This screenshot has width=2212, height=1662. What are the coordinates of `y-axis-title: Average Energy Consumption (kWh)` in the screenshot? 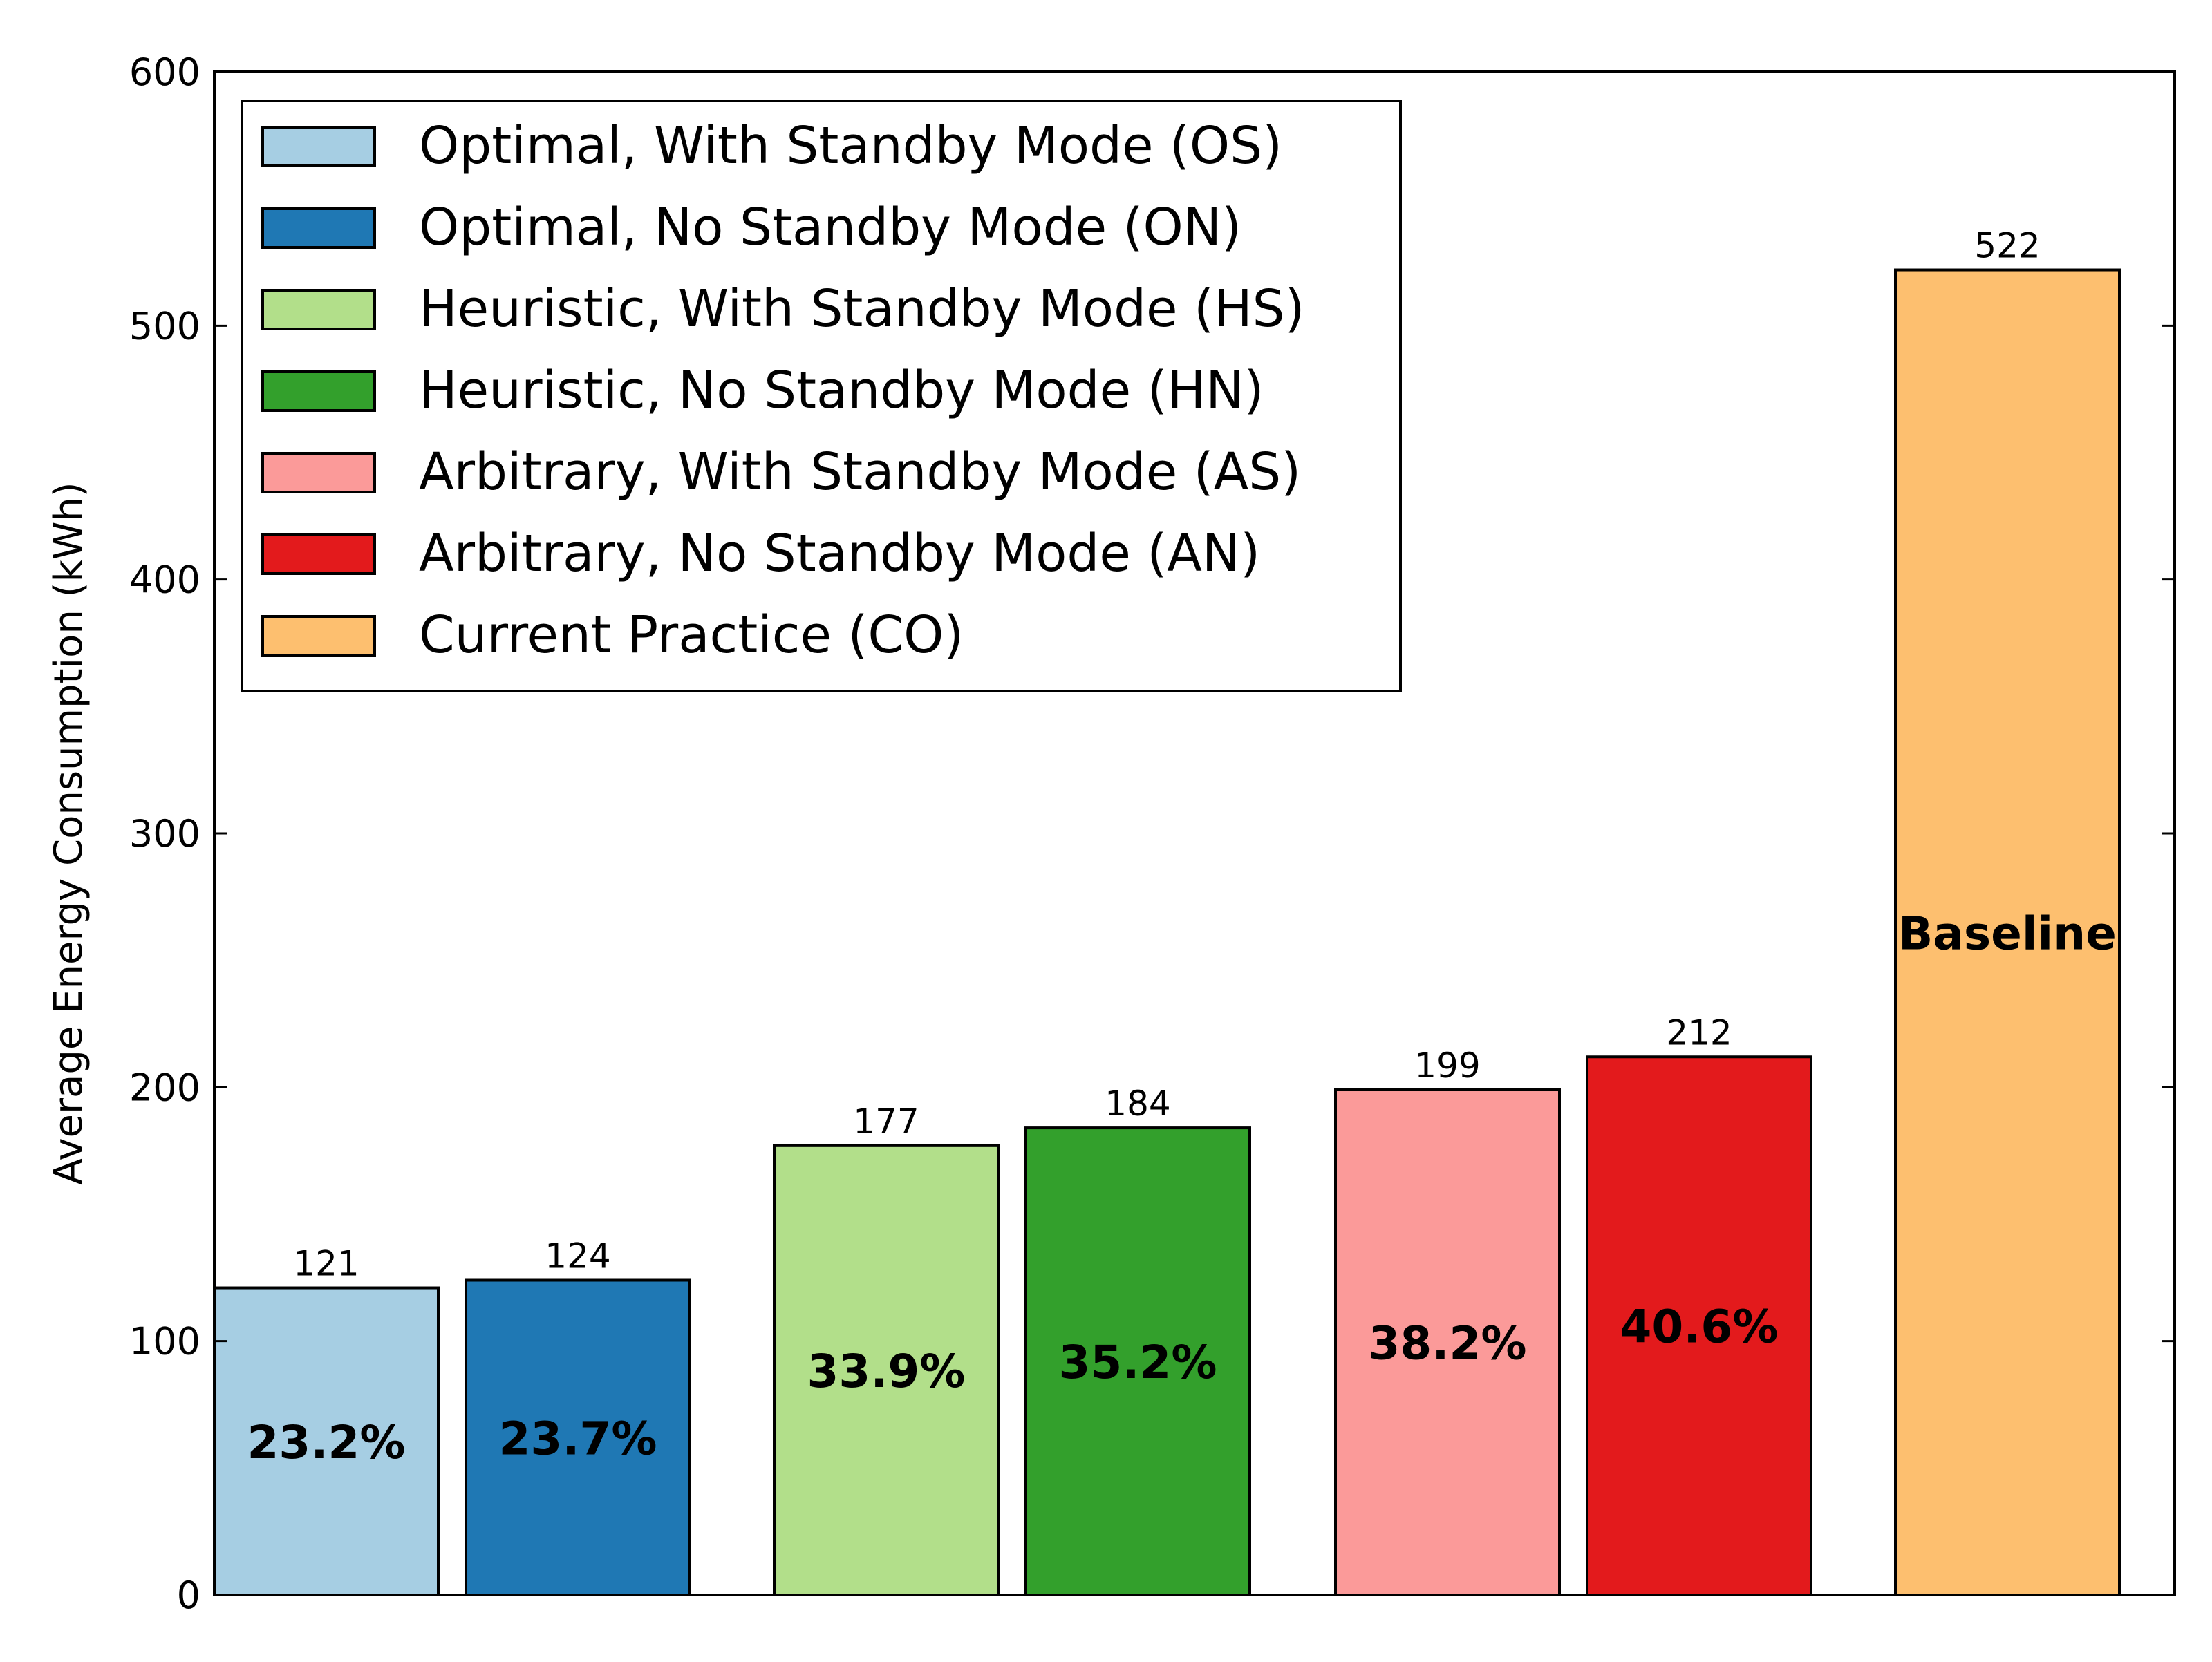 It's located at (68, 833).